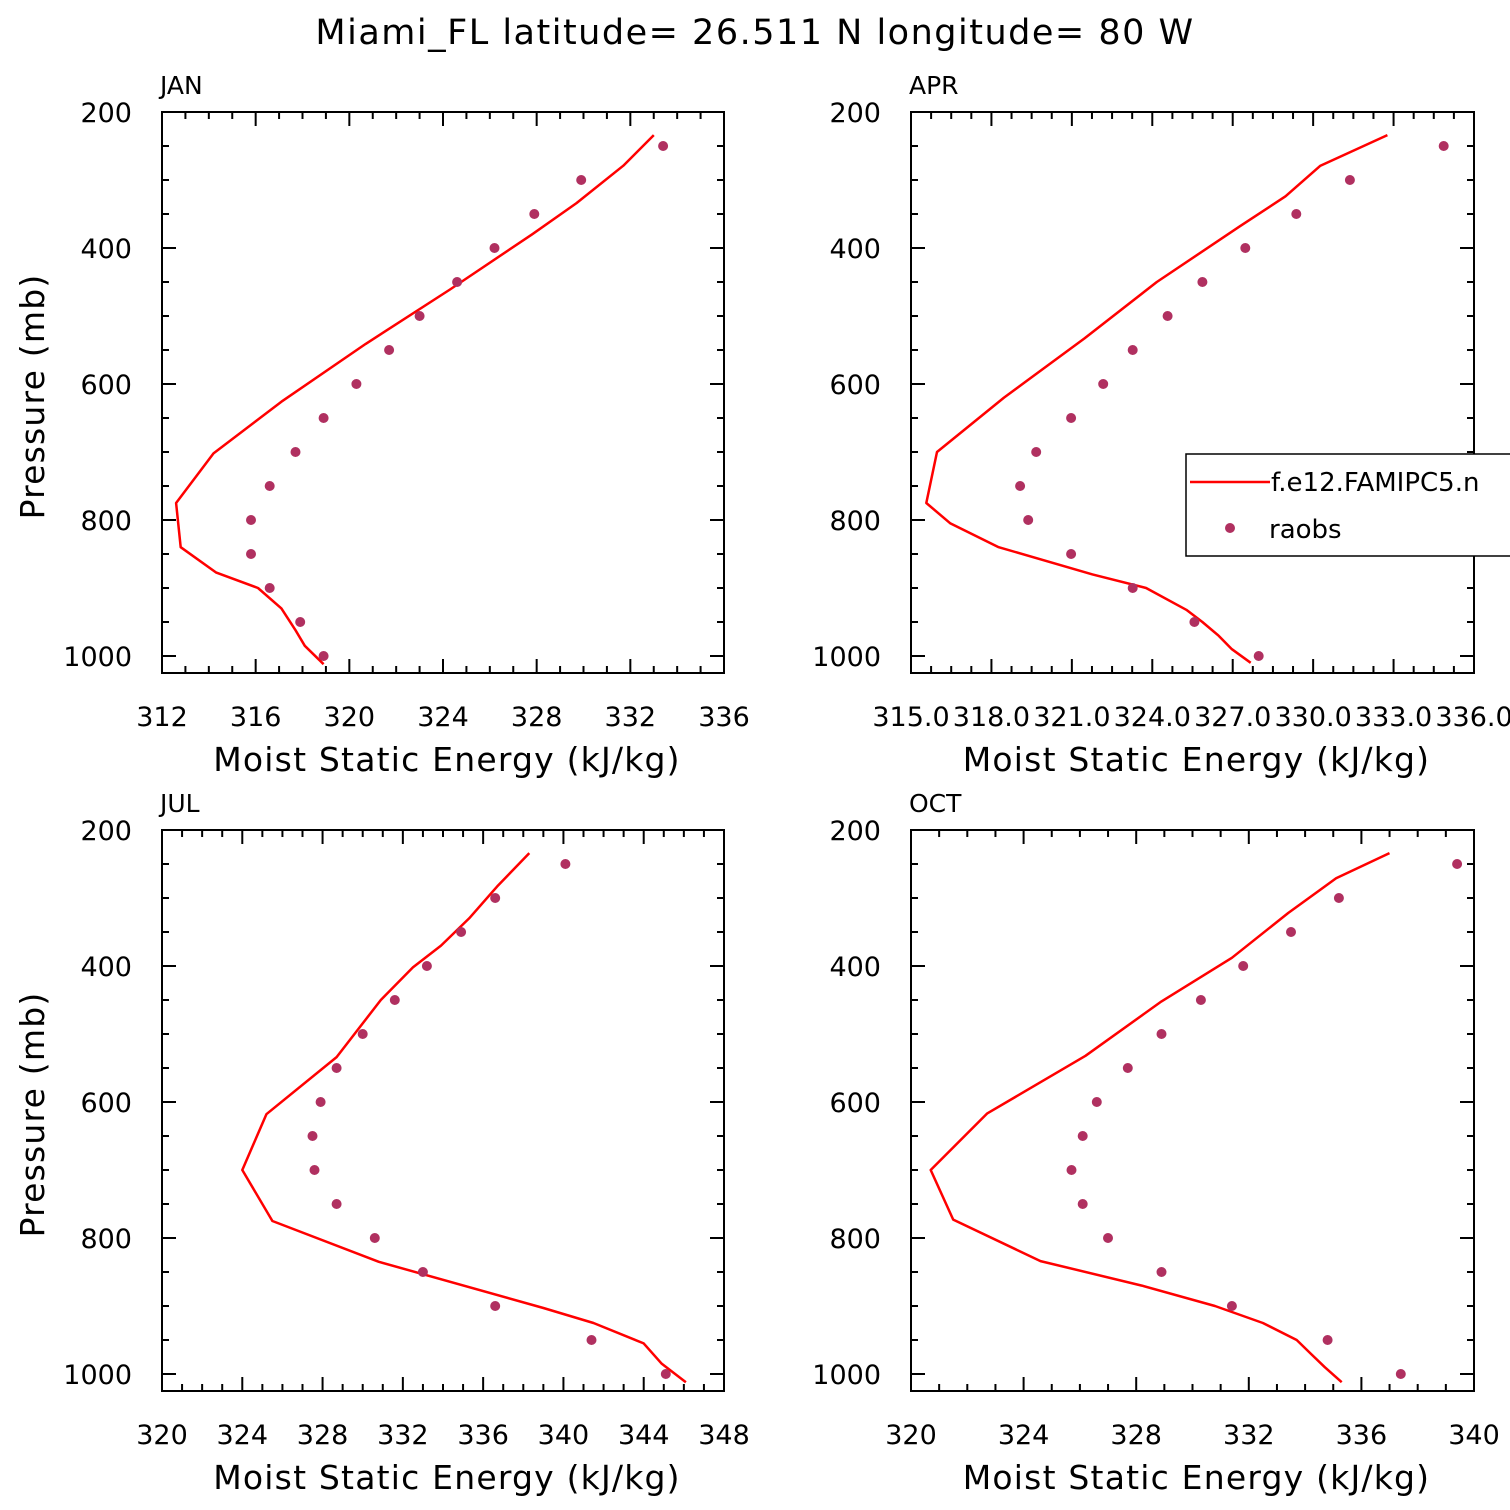 This screenshot has height=1510, width=1510. What do you see at coordinates (162, 1435) in the screenshot?
I see `x-tick-label-jul: 320` at bounding box center [162, 1435].